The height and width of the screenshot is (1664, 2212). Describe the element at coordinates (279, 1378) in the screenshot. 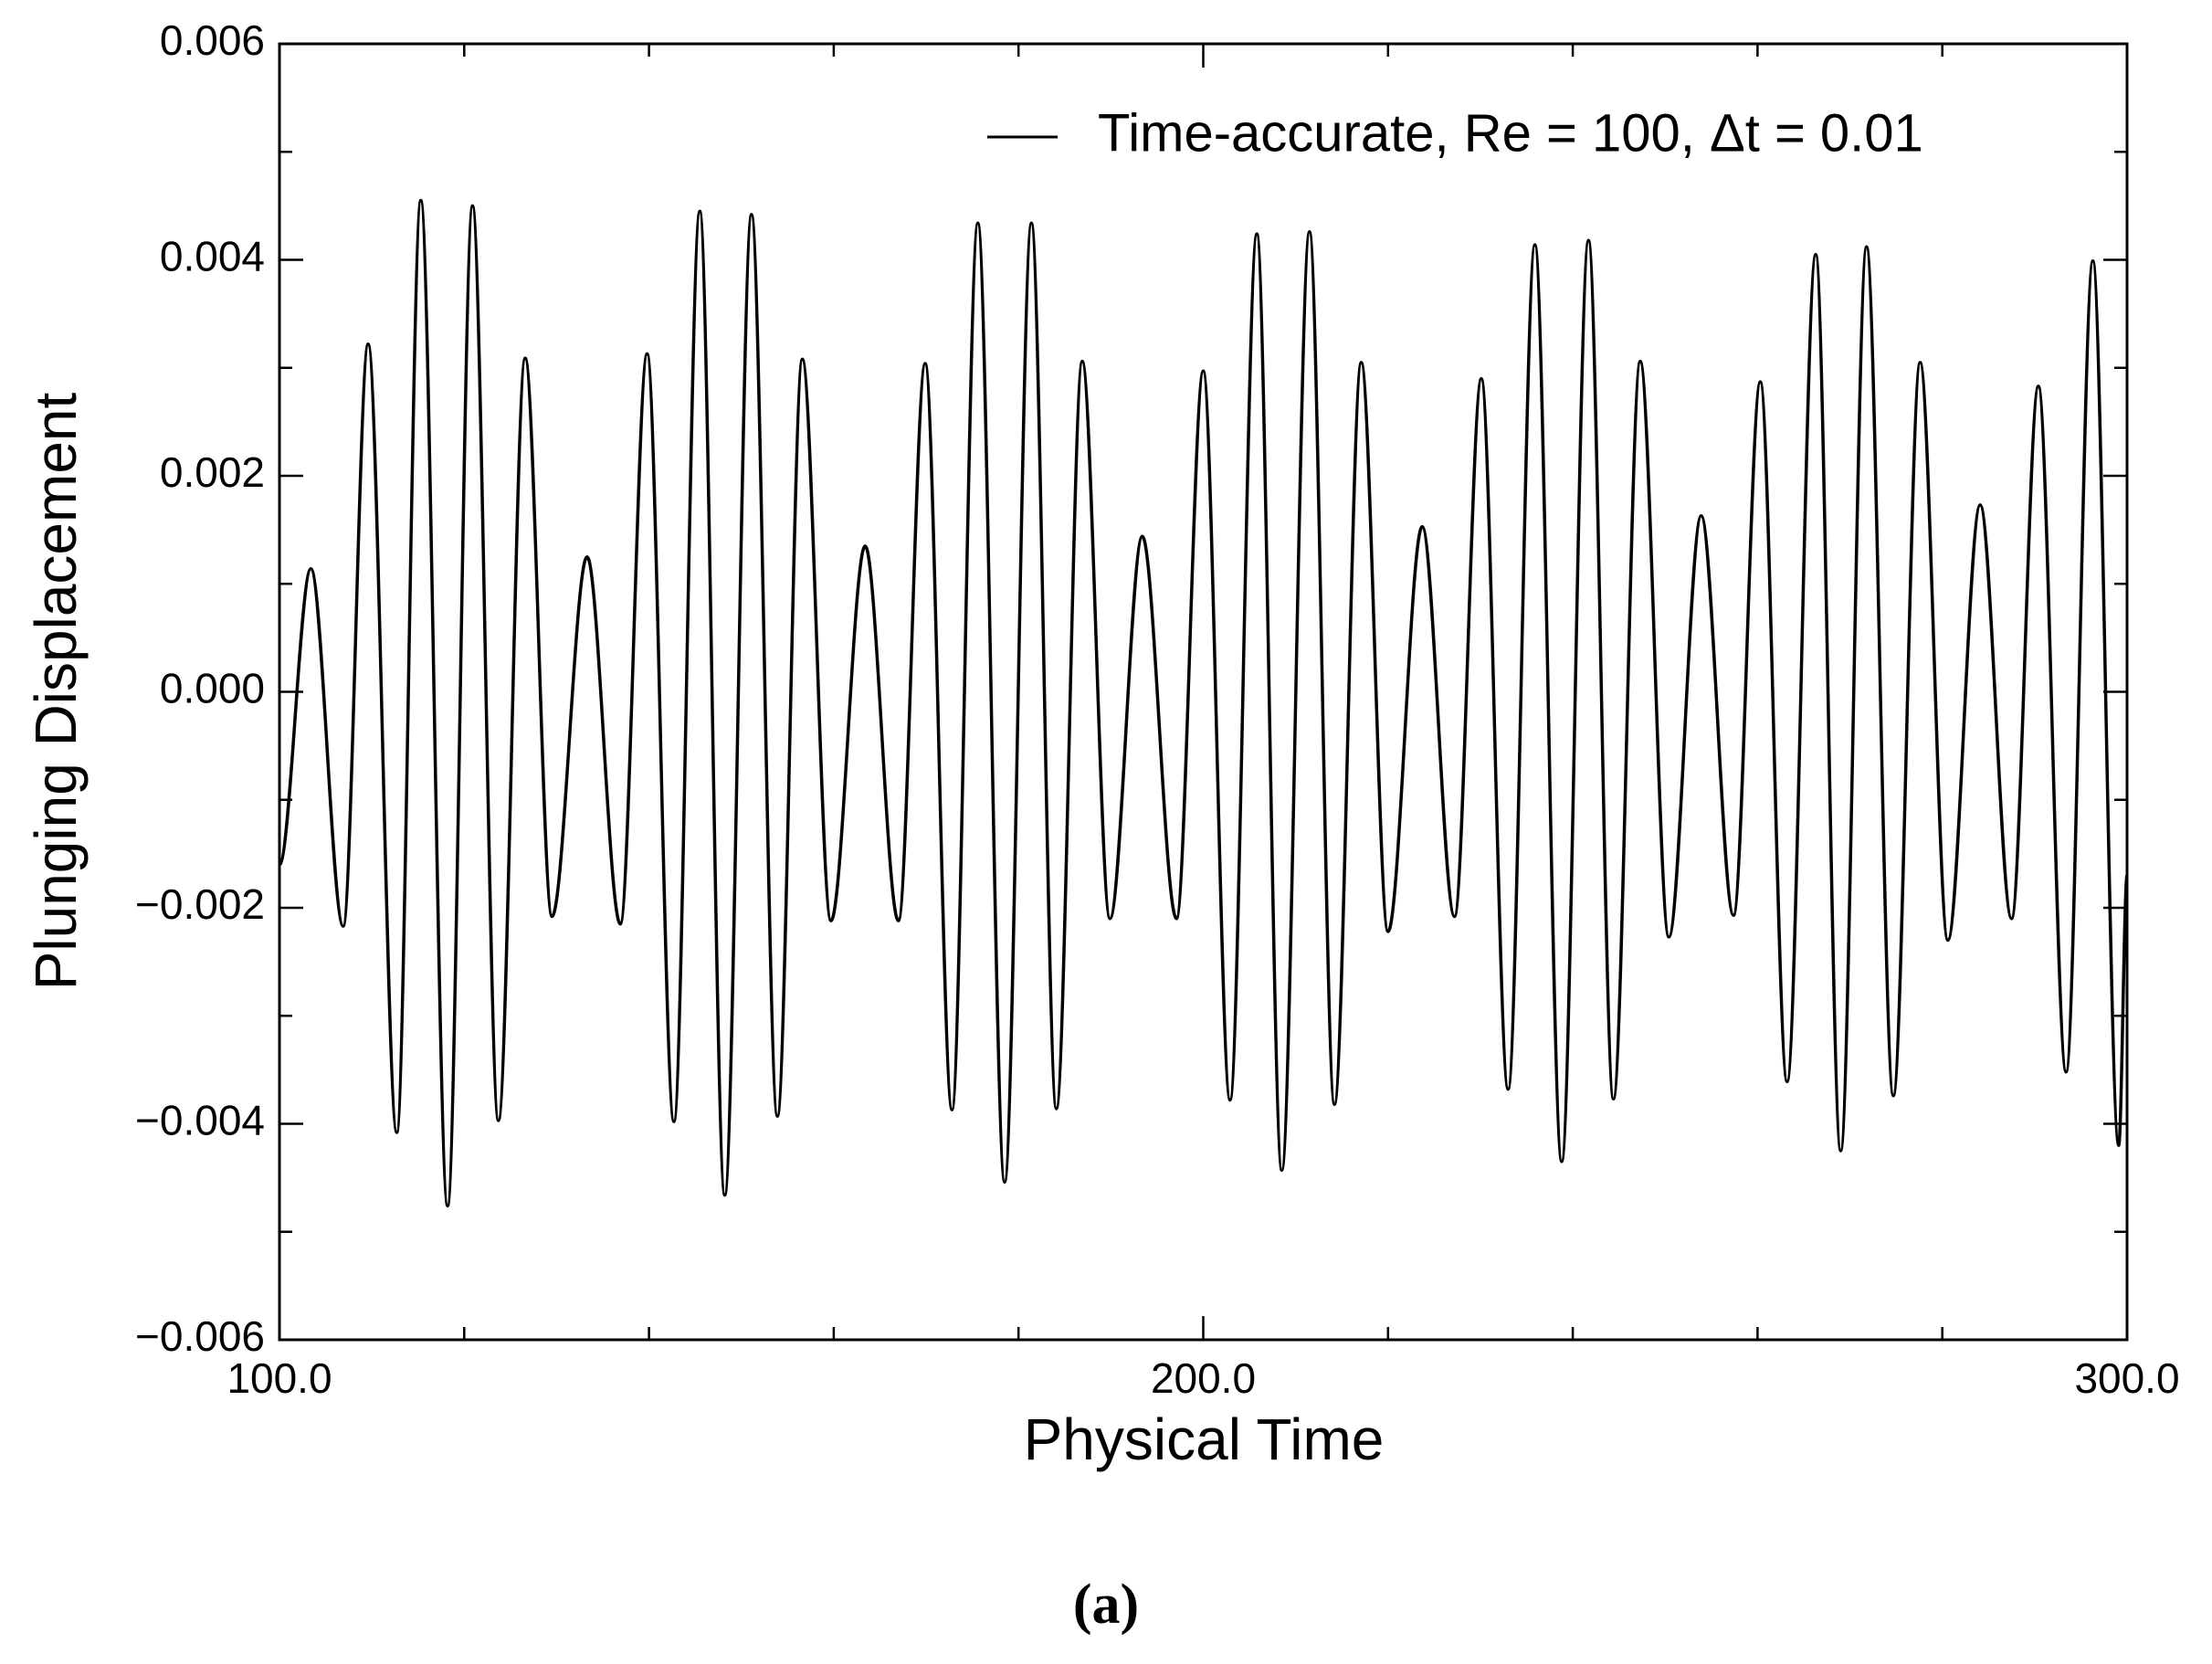

I see `x-tick-label: 100.0` at that location.